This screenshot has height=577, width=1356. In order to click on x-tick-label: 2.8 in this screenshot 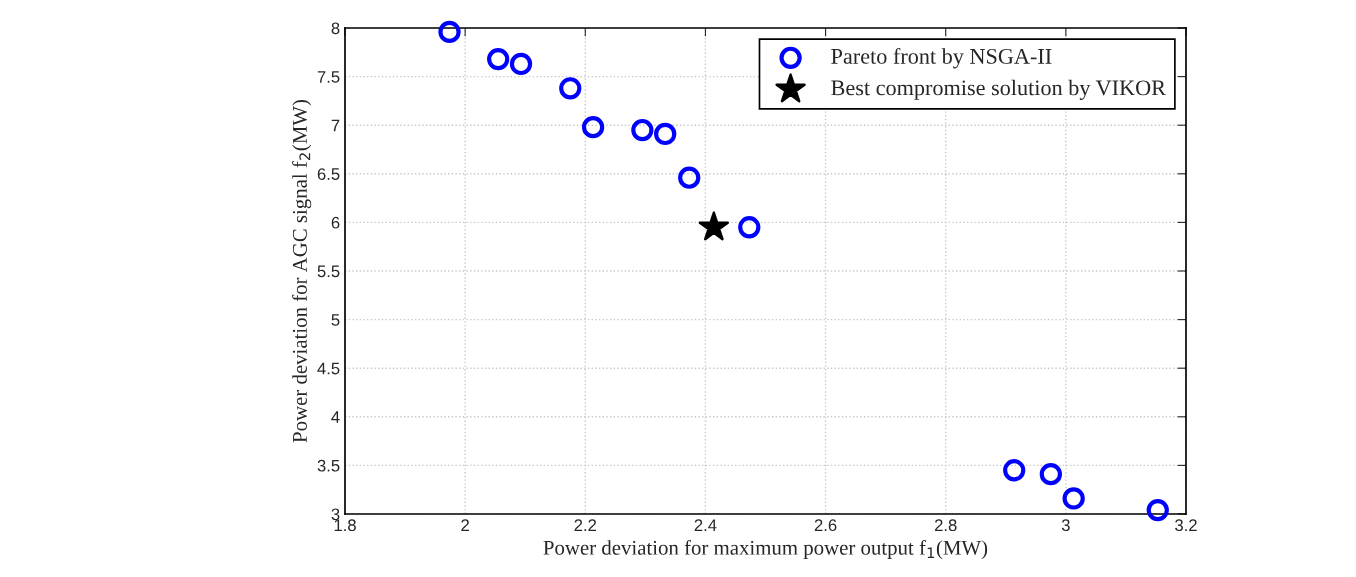, I will do `click(945, 525)`.